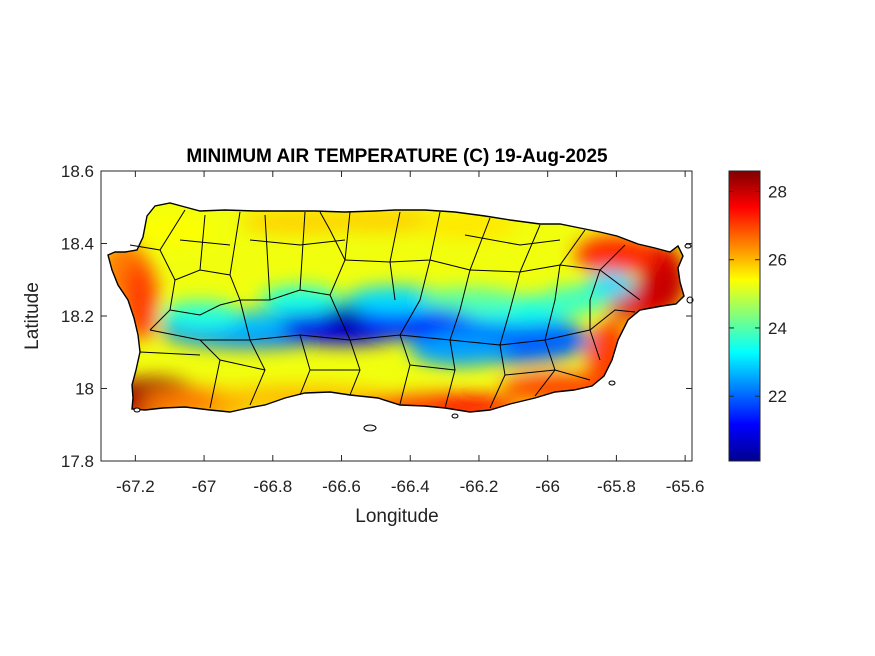 This screenshot has width=875, height=656. What do you see at coordinates (341, 486) in the screenshot?
I see `x-tick-label: -66.6` at bounding box center [341, 486].